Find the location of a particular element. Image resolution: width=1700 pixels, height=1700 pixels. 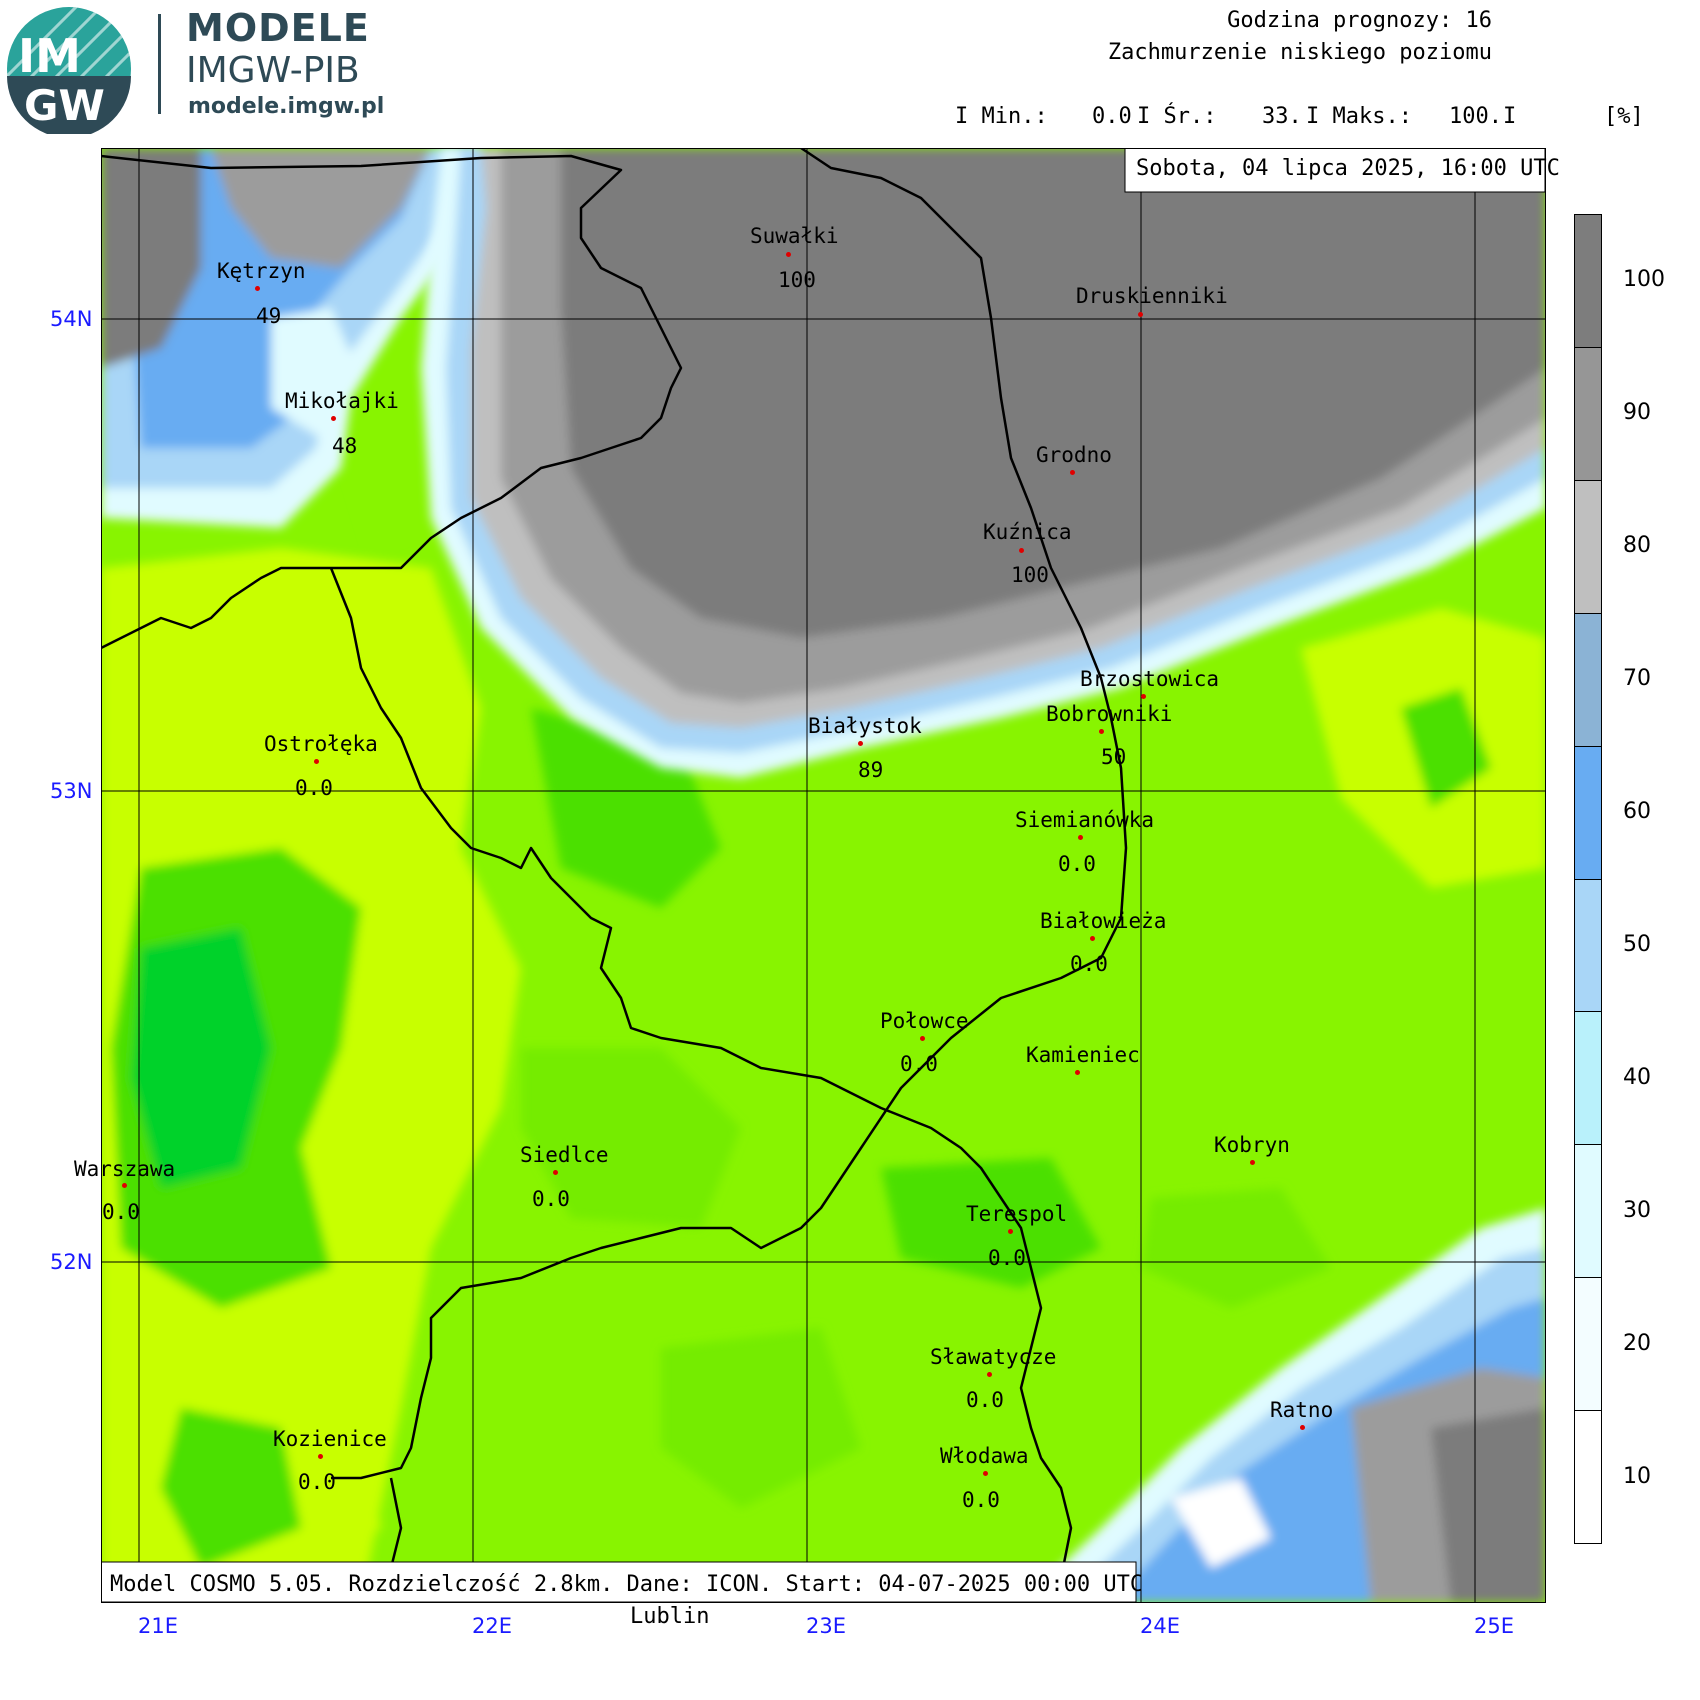

lon-label-23e: 23E is located at coordinates (826, 1626).